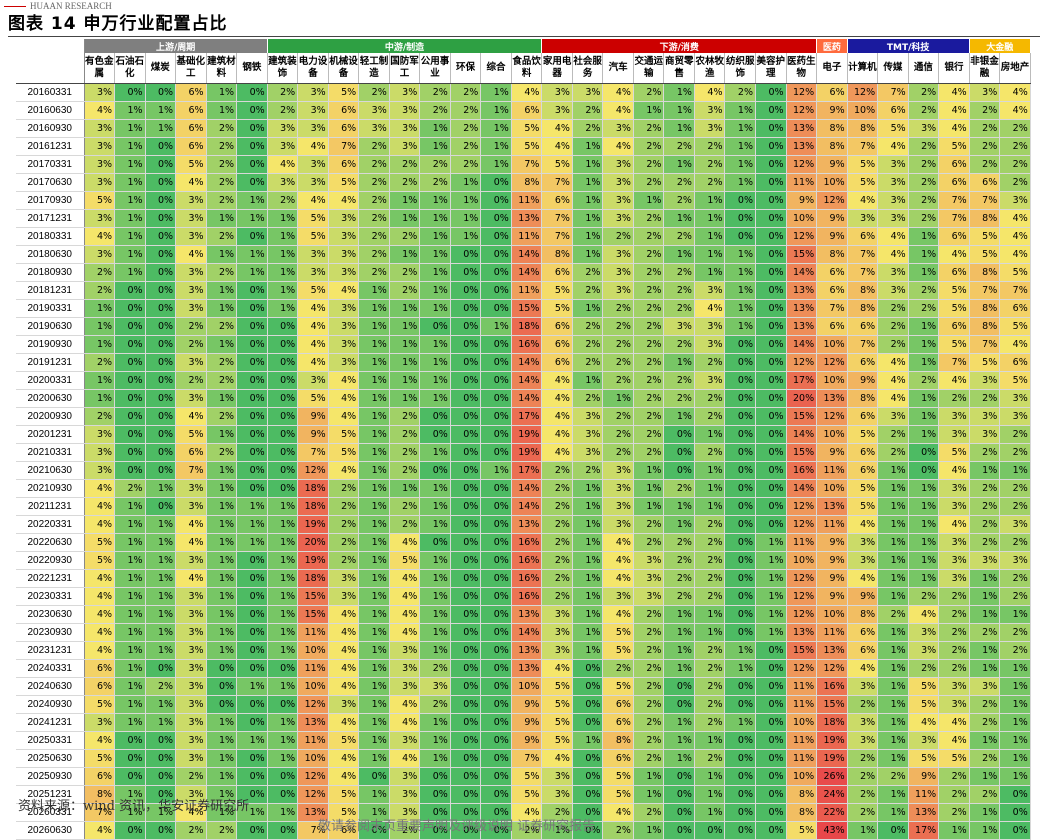  What do you see at coordinates (50, 560) in the screenshot?
I see `row-date: 20220930` at bounding box center [50, 560].